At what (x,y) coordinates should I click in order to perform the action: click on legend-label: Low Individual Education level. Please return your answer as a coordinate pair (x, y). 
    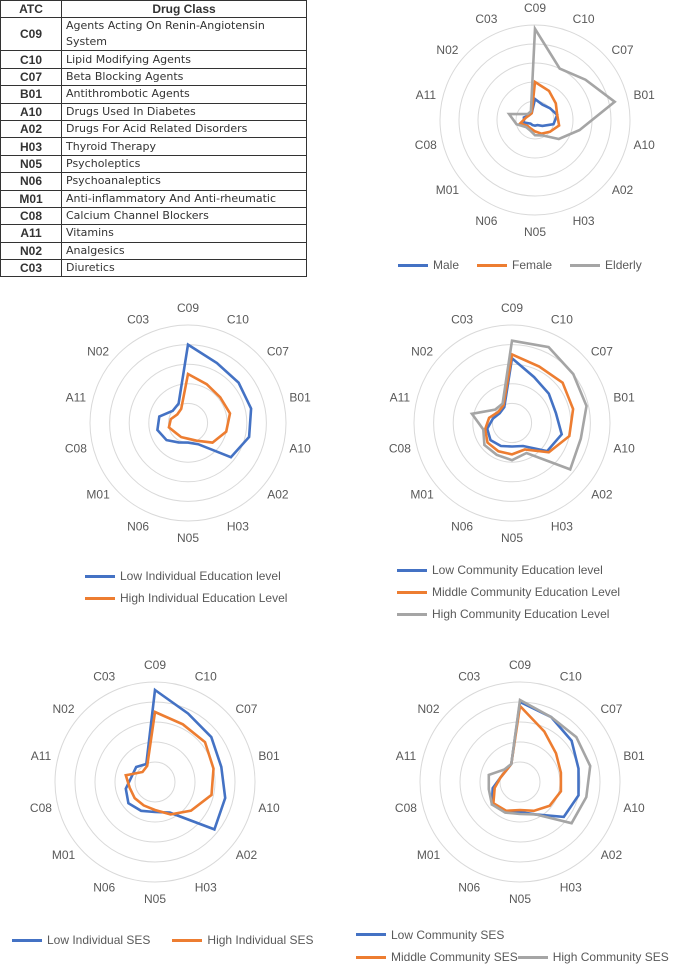
    Looking at the image, I should click on (200, 576).